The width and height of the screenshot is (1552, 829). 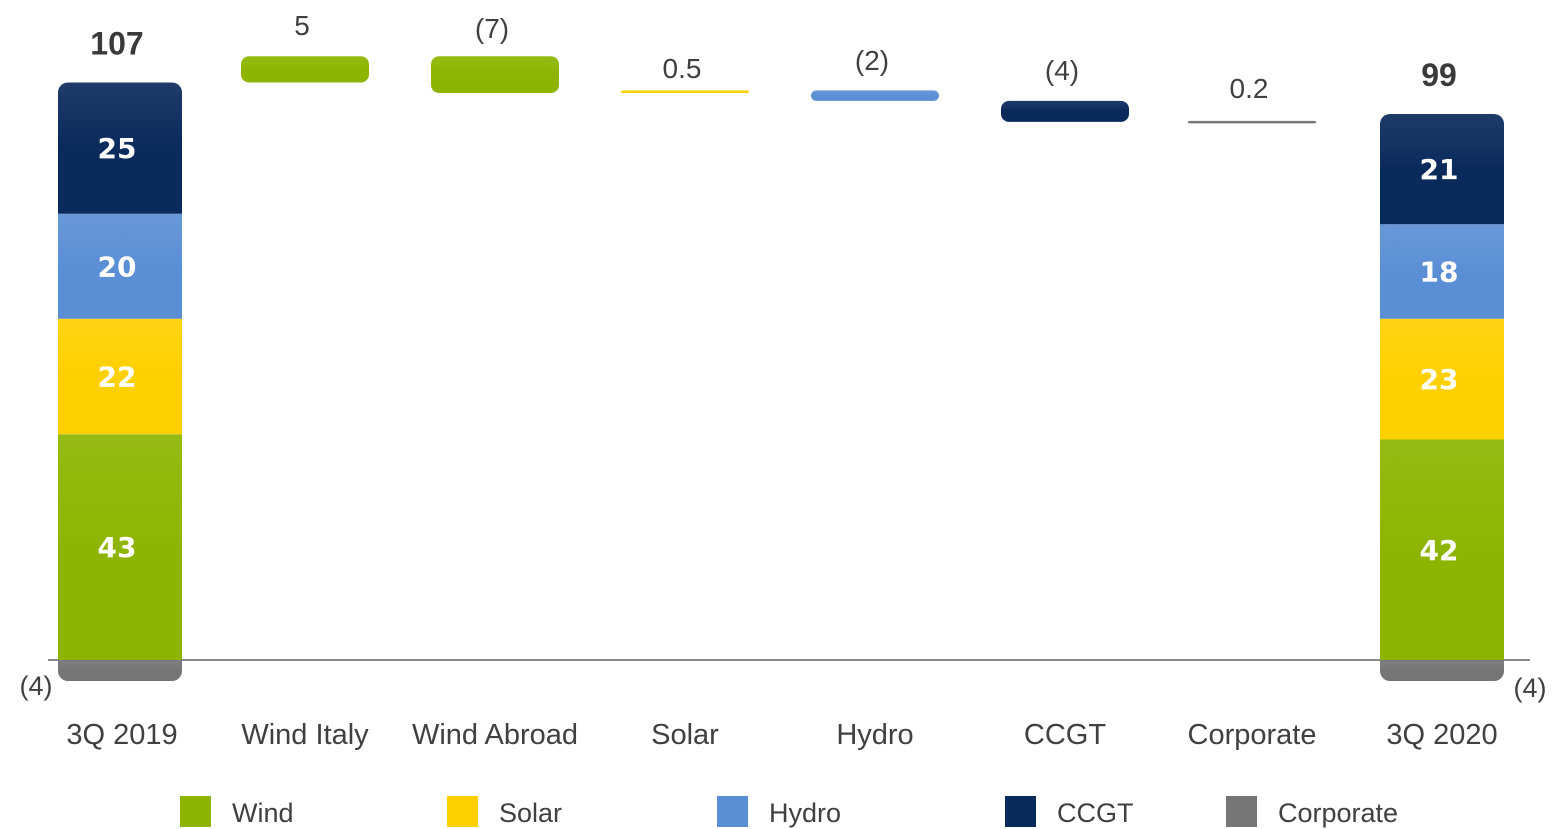 What do you see at coordinates (1252, 735) in the screenshot?
I see `category-label-corporate: Corporate` at bounding box center [1252, 735].